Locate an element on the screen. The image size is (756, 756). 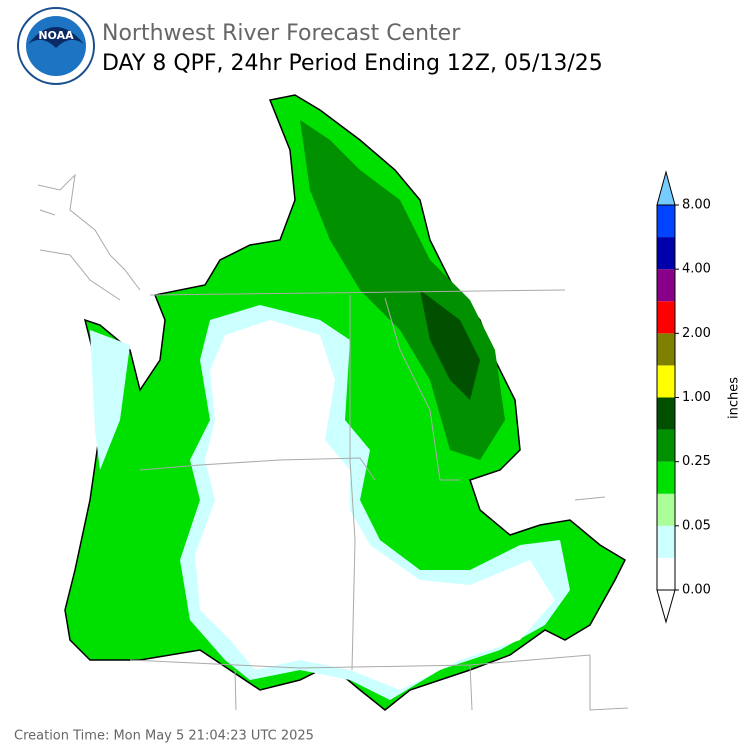
colorbar-tick-label: 0.25 is located at coordinates (696, 461).